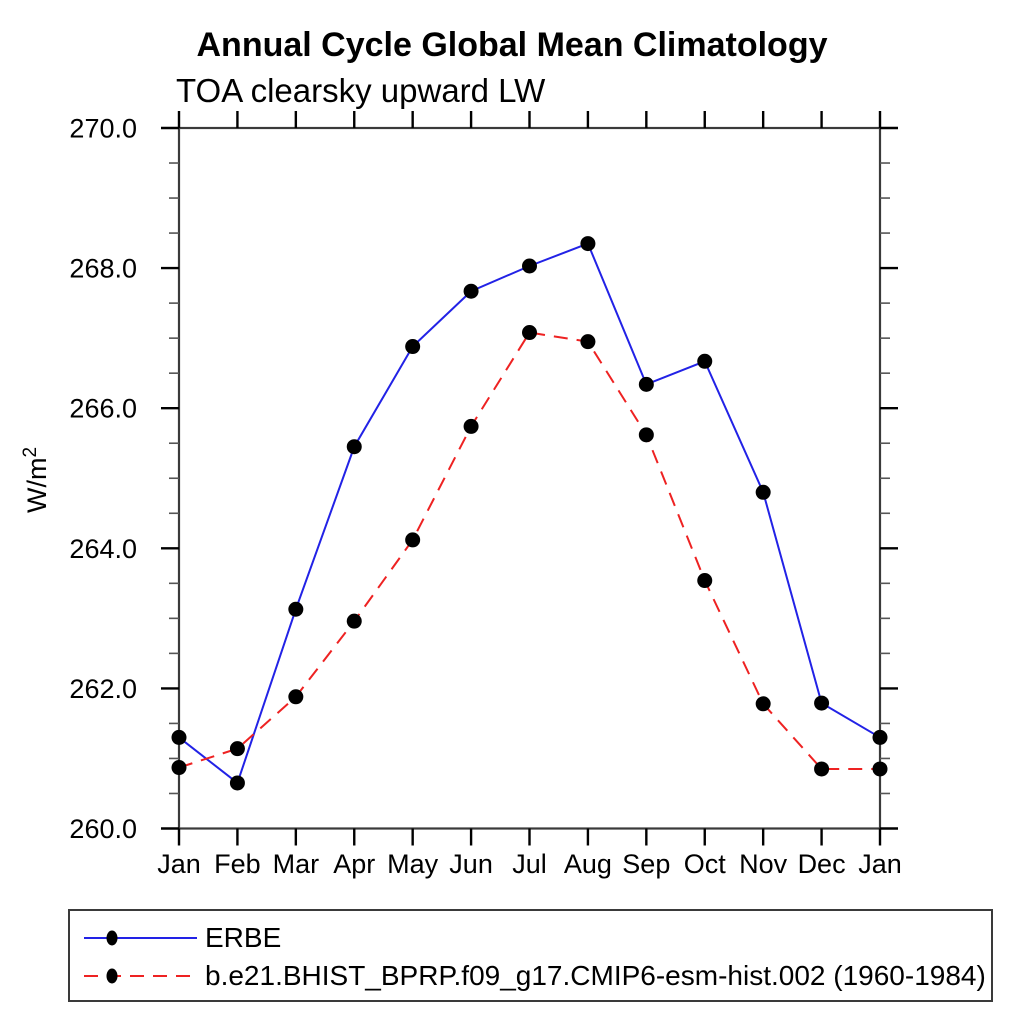  I want to click on svg-text: Sep, so click(646, 864).